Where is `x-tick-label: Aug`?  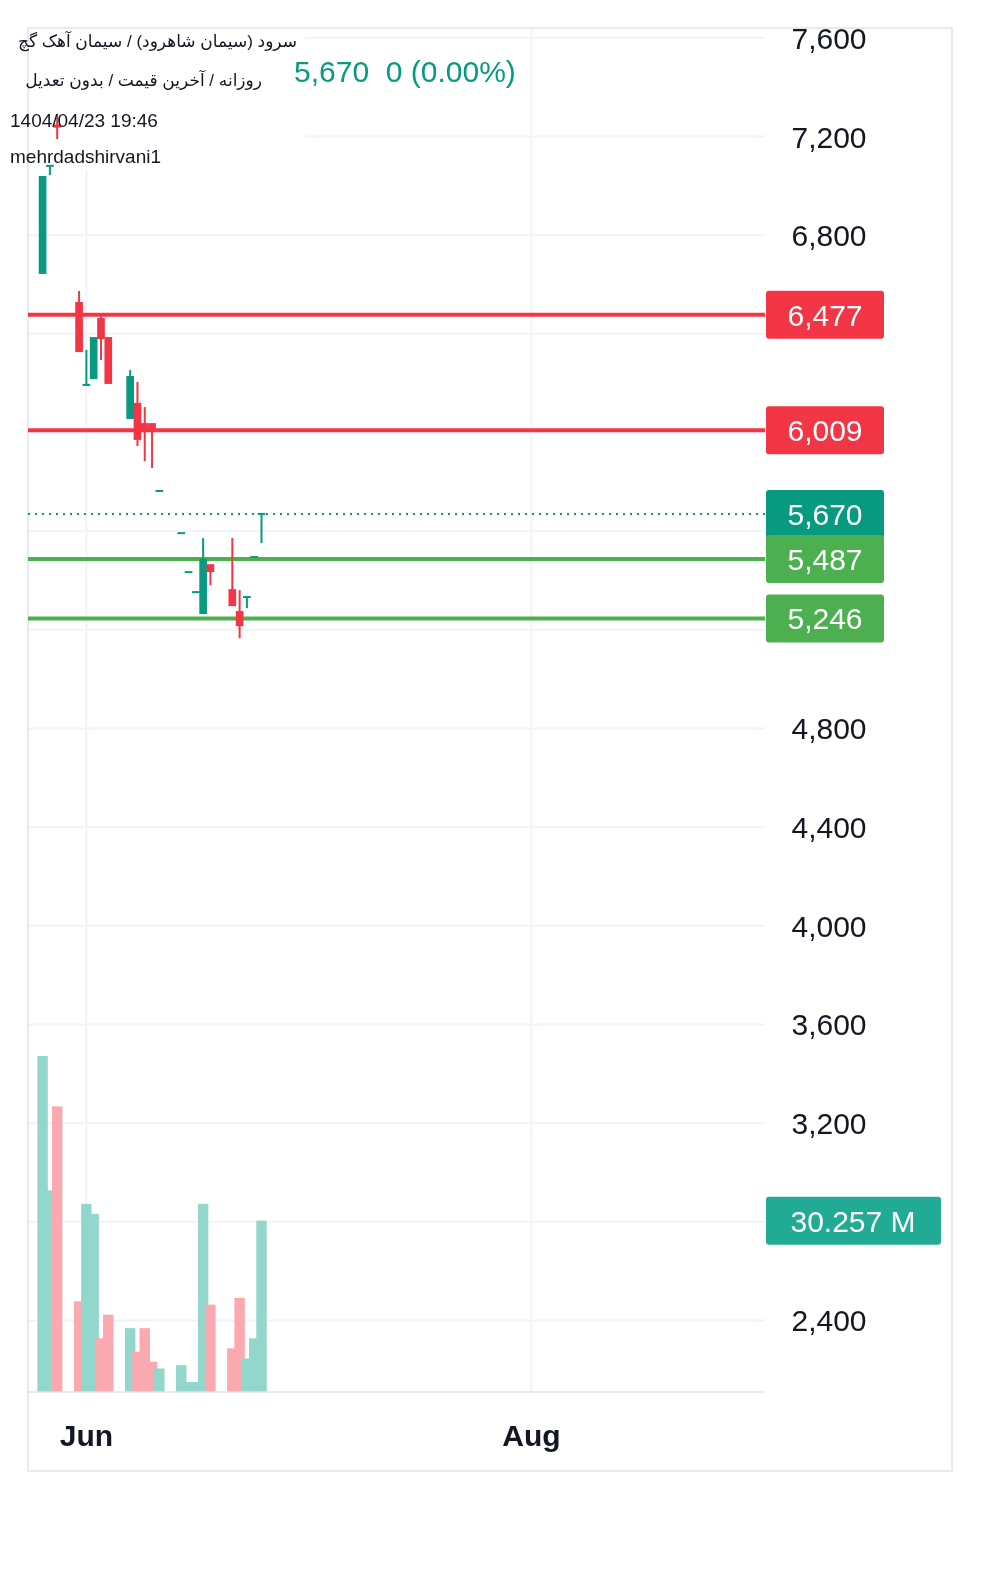
x-tick-label: Aug is located at coordinates (531, 1435).